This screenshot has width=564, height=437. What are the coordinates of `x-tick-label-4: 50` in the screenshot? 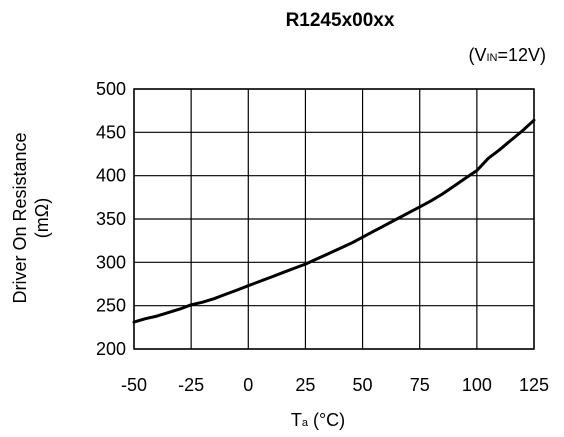 It's located at (363, 385).